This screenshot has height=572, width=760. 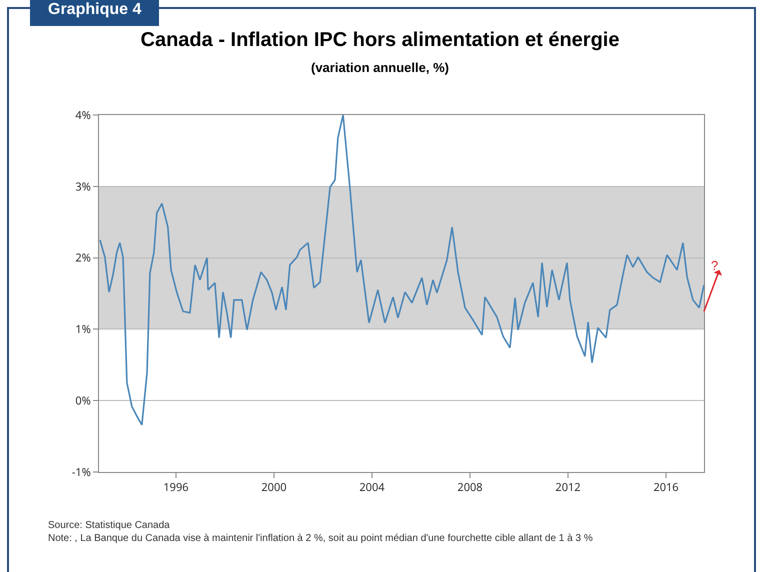 What do you see at coordinates (380, 67) in the screenshot?
I see `chart-subtitle: (variation annuelle, %)` at bounding box center [380, 67].